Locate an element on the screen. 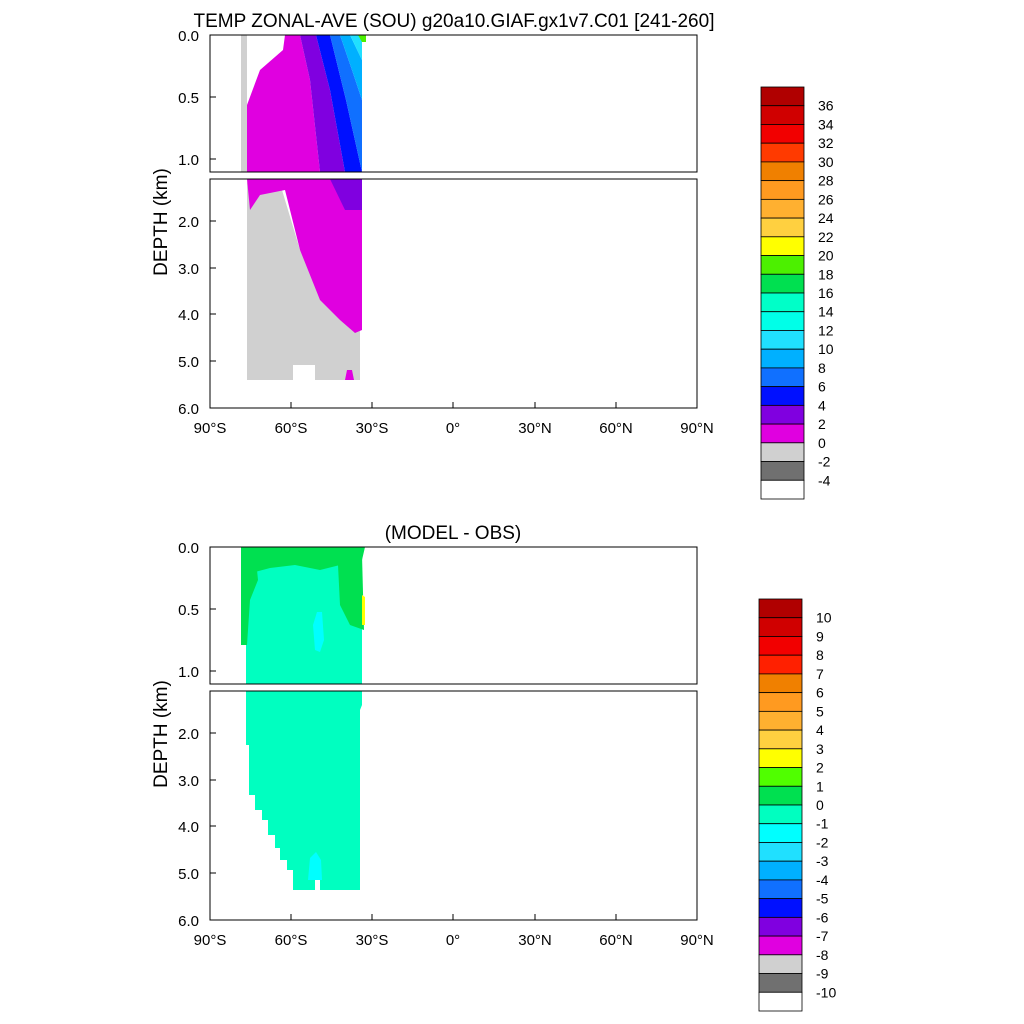  bottom-x-tick-90n: 90°N is located at coordinates (697, 940).